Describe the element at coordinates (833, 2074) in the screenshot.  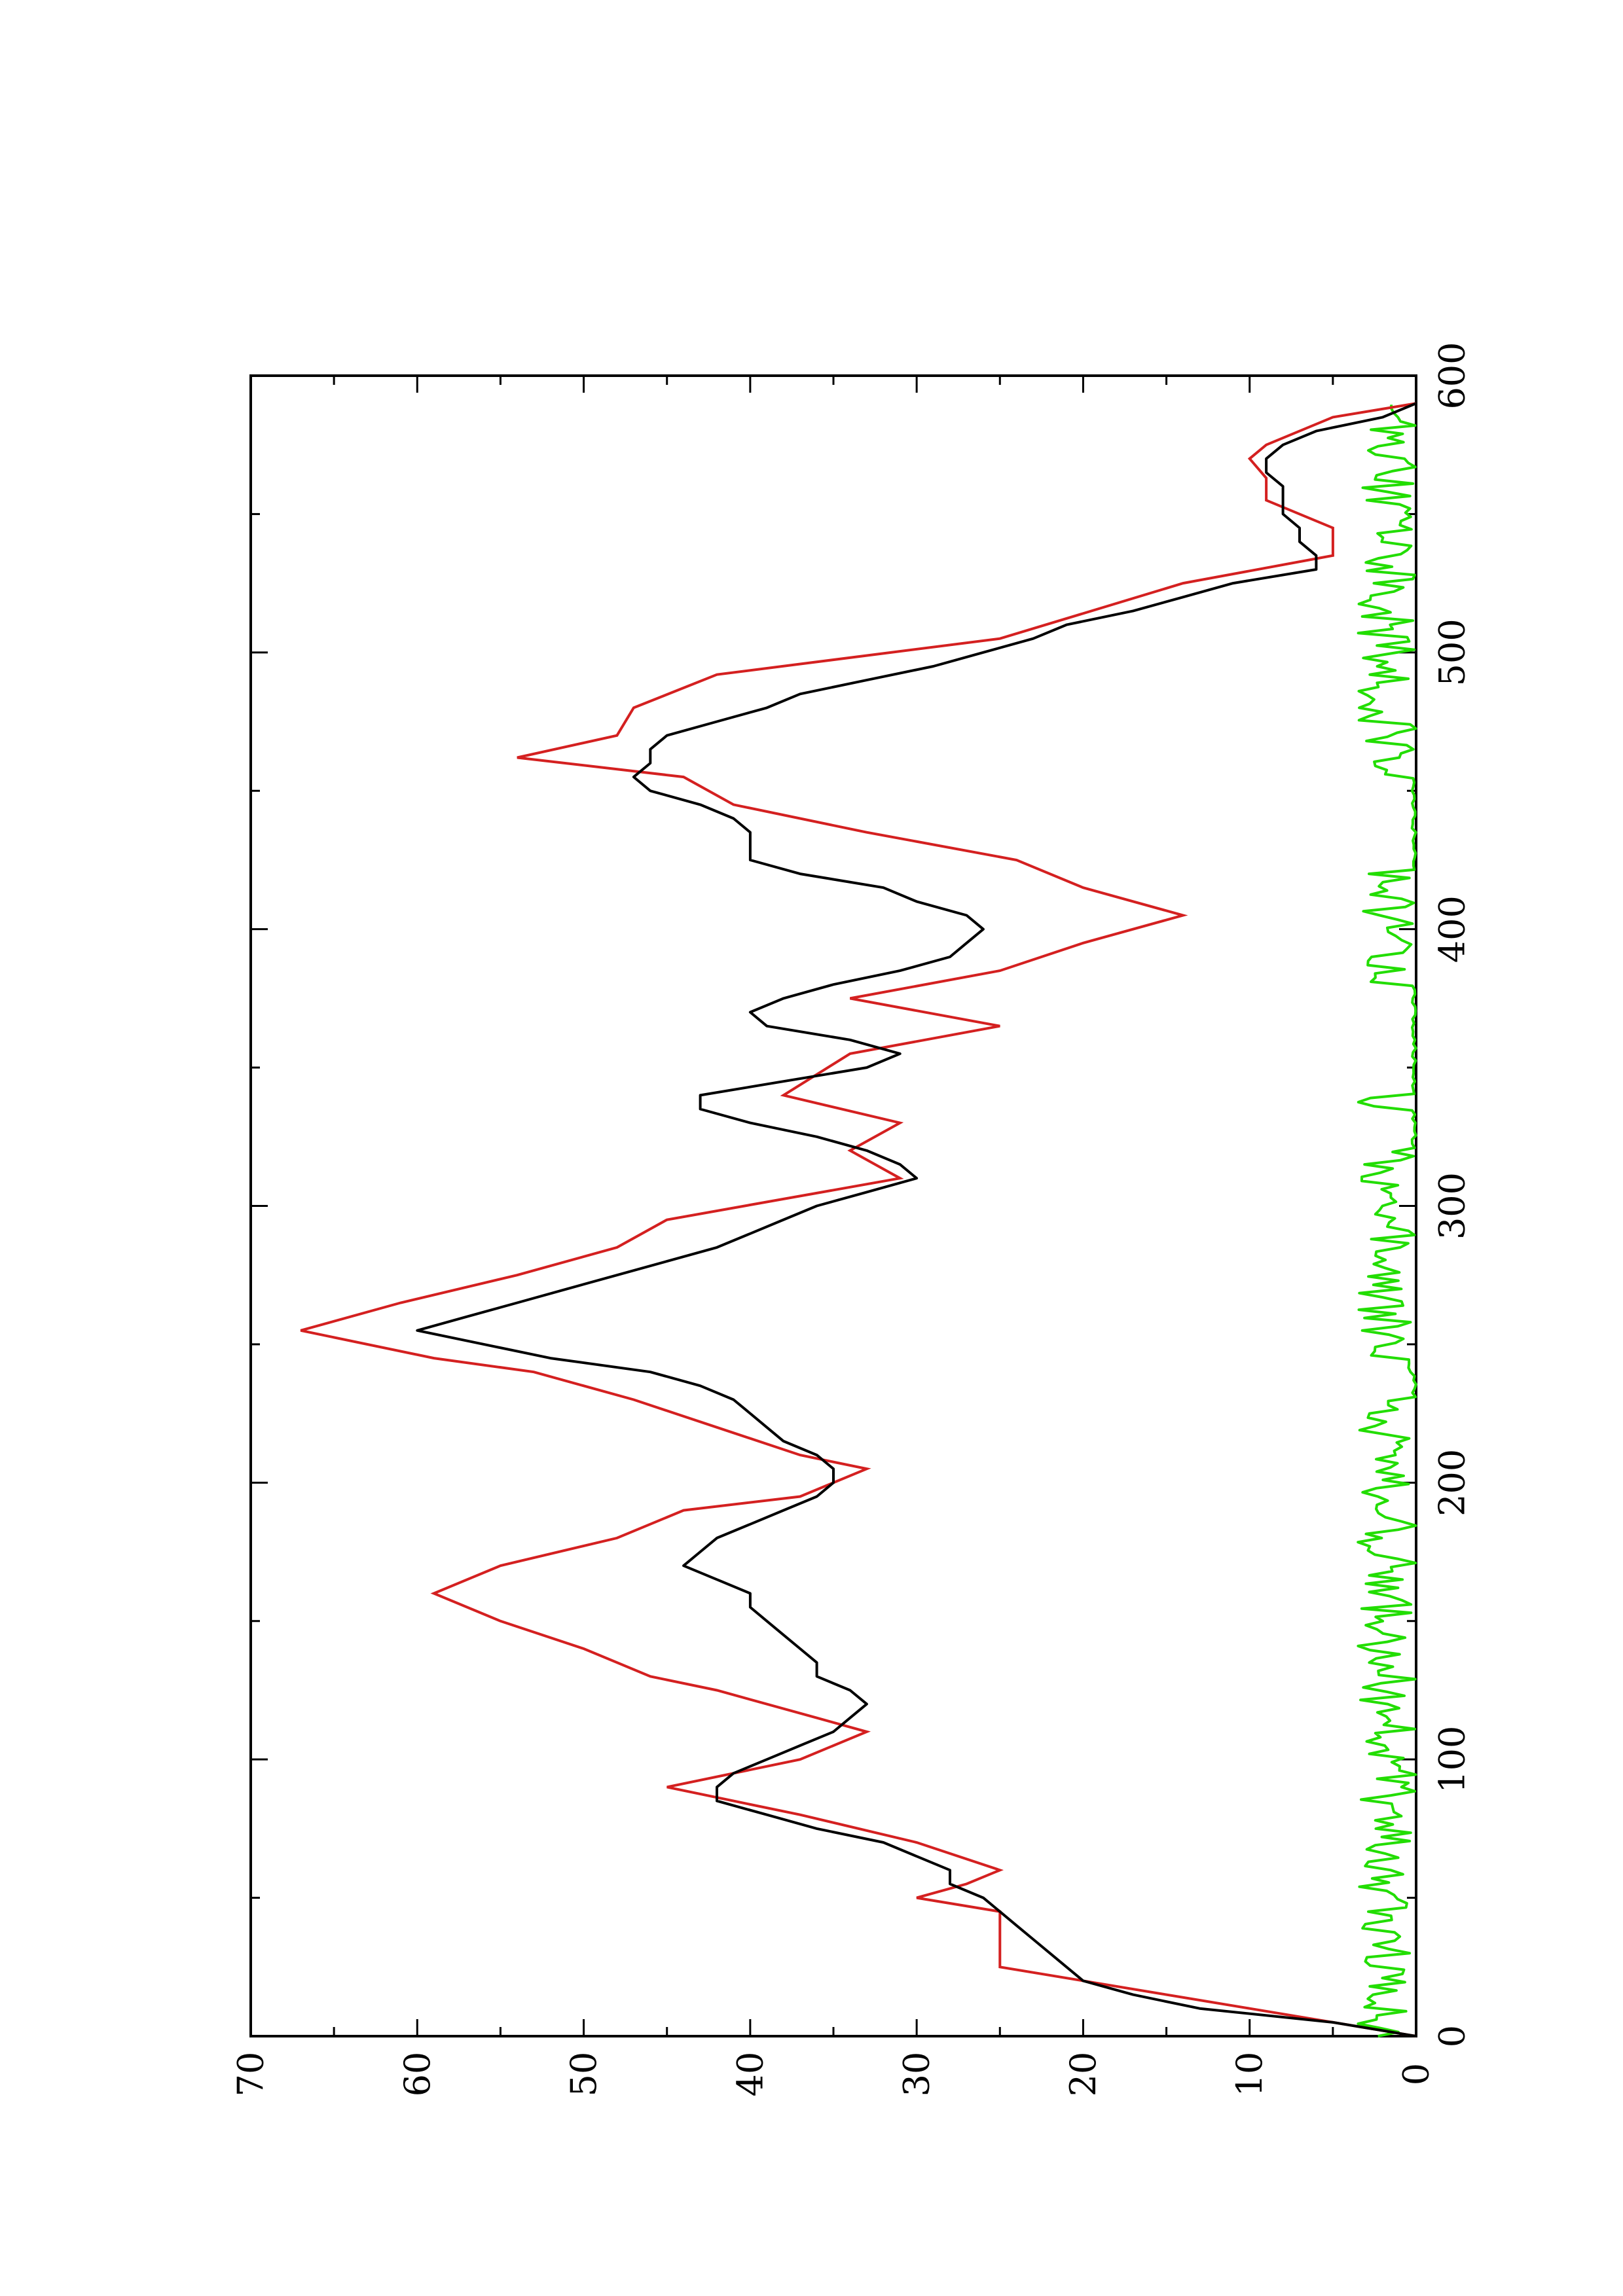
I see `y-axis-tick-labels: 0 10 20 30 40 50 60 70` at that location.